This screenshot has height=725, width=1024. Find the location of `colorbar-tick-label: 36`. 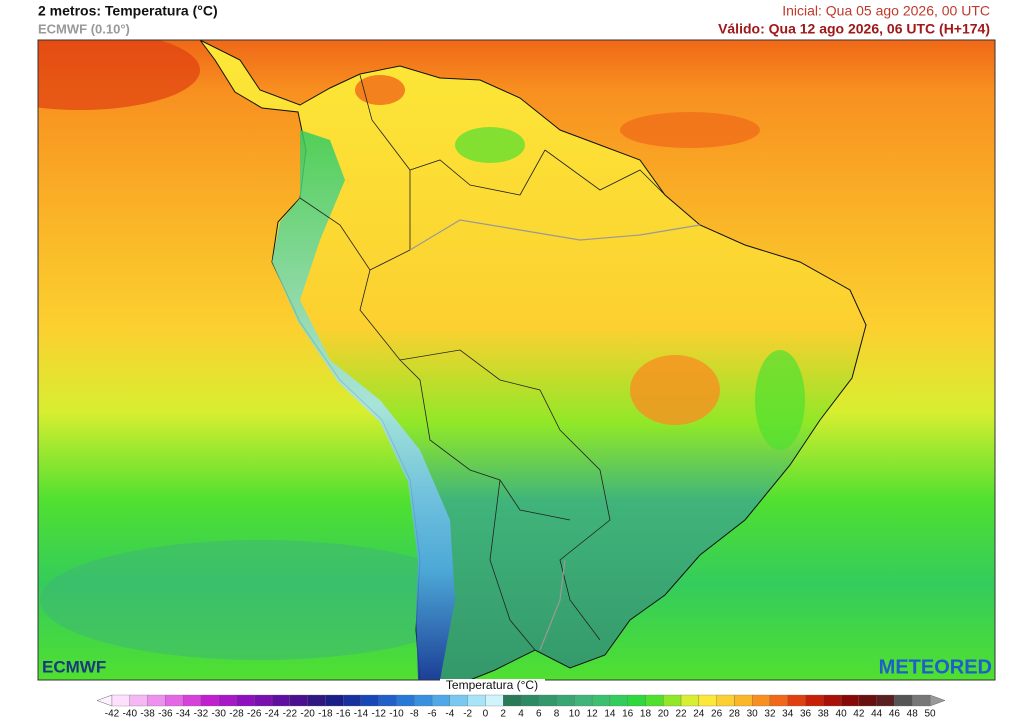

colorbar-tick-label: 36 is located at coordinates (806, 714).